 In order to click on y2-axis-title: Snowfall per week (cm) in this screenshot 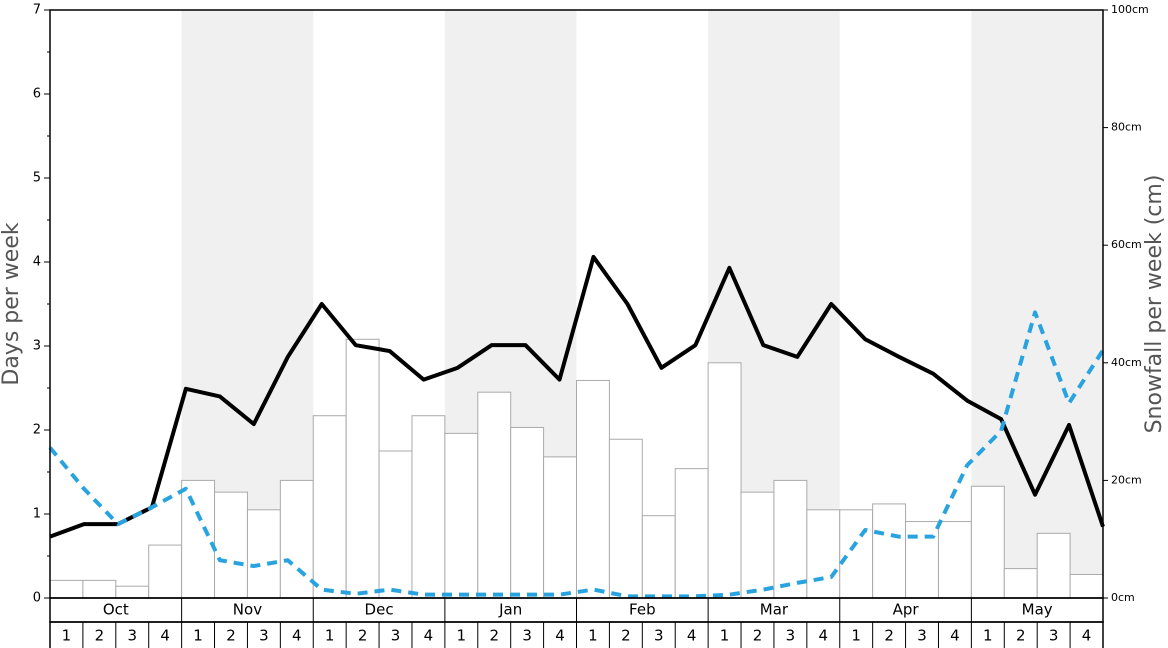, I will do `click(1154, 304)`.